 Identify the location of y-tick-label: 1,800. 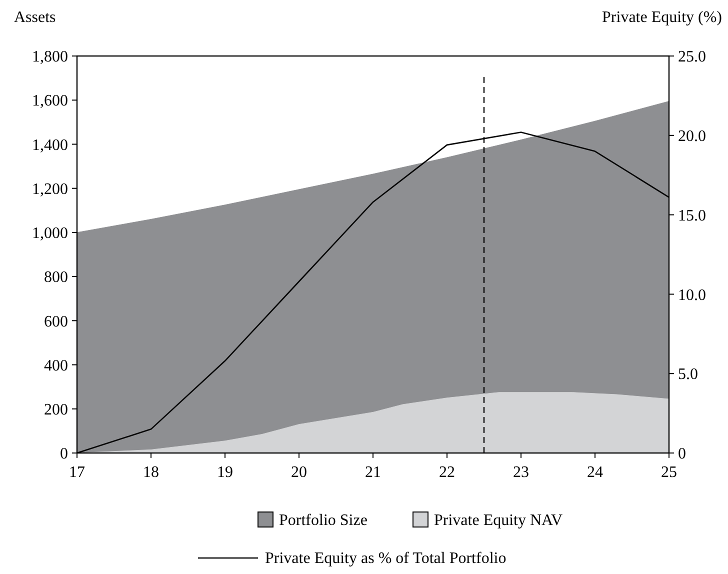
(50, 57).